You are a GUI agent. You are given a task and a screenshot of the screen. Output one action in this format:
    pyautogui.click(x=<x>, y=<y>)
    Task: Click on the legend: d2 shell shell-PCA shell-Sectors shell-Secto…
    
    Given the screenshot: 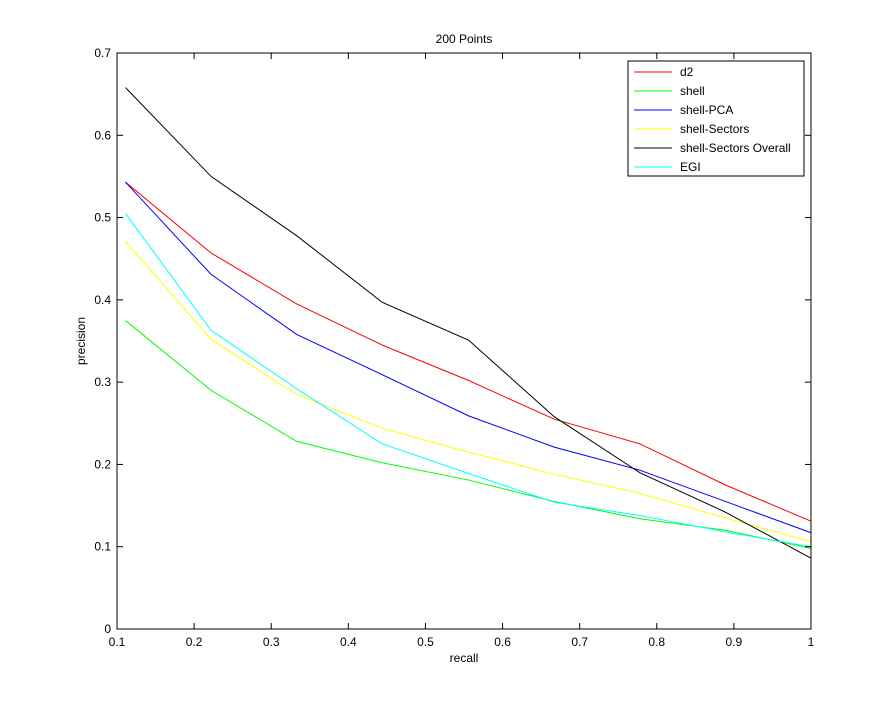 What is the action you would take?
    pyautogui.click(x=716, y=118)
    